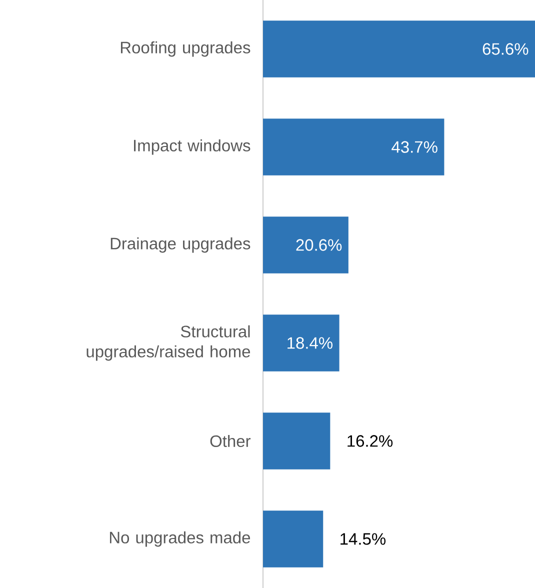 This screenshot has width=535, height=588. Describe the element at coordinates (370, 441) in the screenshot. I see `data-label: 16.2%` at that location.